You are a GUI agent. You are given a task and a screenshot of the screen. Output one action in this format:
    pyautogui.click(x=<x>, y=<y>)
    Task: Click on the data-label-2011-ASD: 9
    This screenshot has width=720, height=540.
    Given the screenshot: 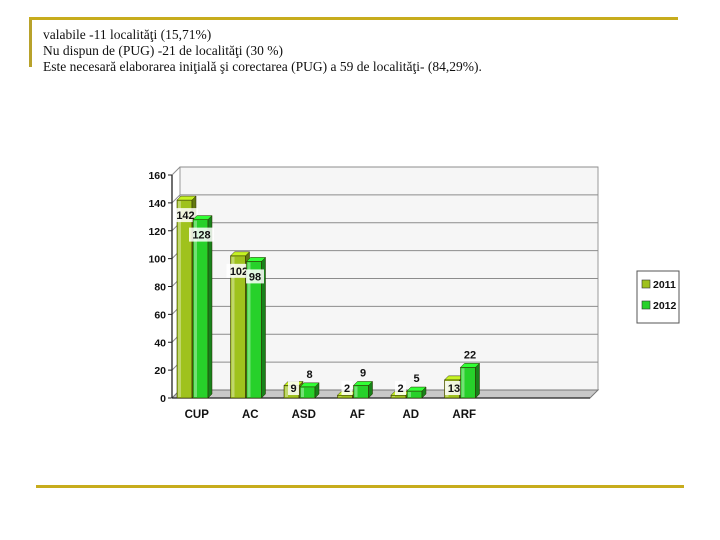 What is the action you would take?
    pyautogui.click(x=293, y=389)
    